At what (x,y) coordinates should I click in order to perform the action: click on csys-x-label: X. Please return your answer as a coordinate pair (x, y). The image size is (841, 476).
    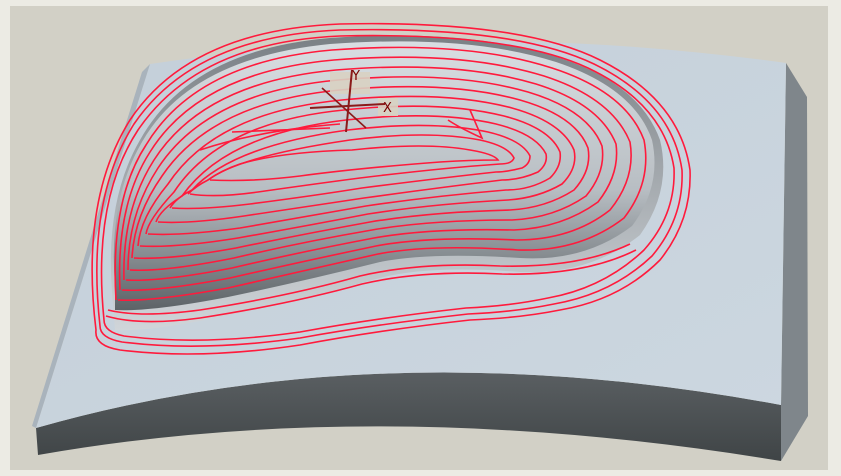
    Looking at the image, I should click on (387, 108).